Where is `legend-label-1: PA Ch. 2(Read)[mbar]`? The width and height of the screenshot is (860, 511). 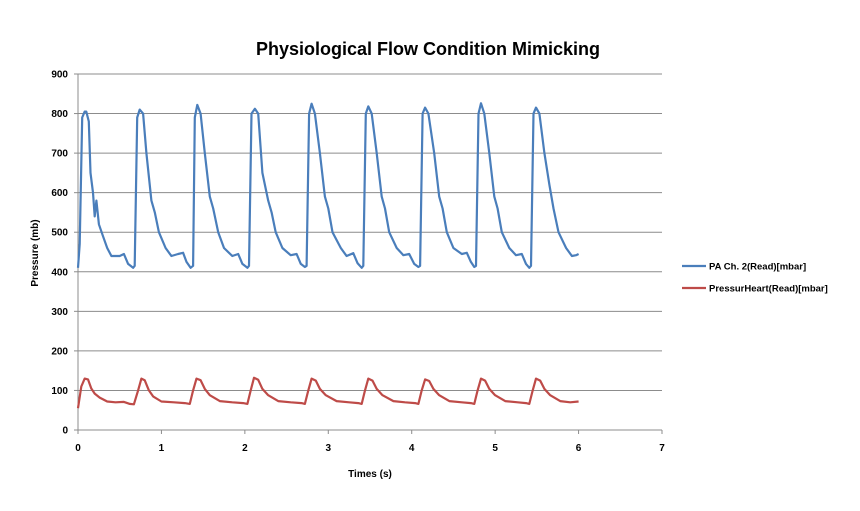
legend-label-1: PA Ch. 2(Read)[mbar] is located at coordinates (757, 267).